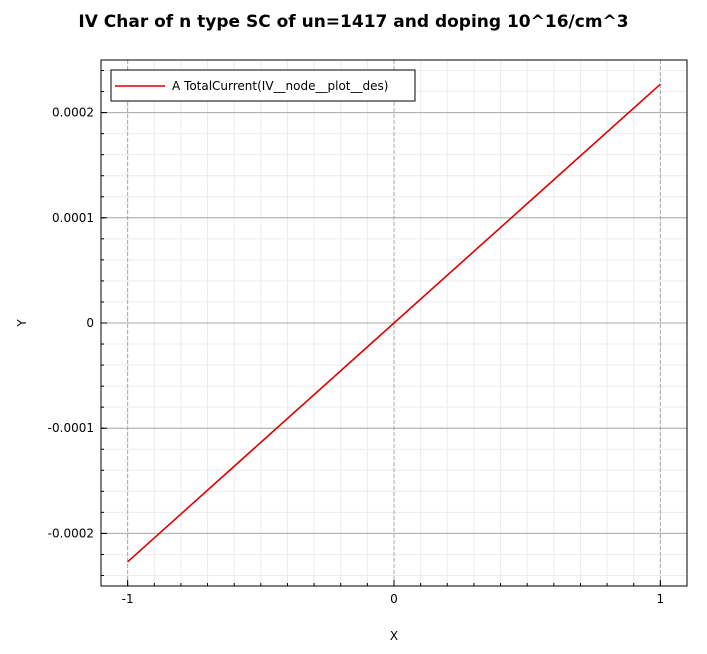  What do you see at coordinates (661, 599) in the screenshot?
I see `x-tick-label: 1` at bounding box center [661, 599].